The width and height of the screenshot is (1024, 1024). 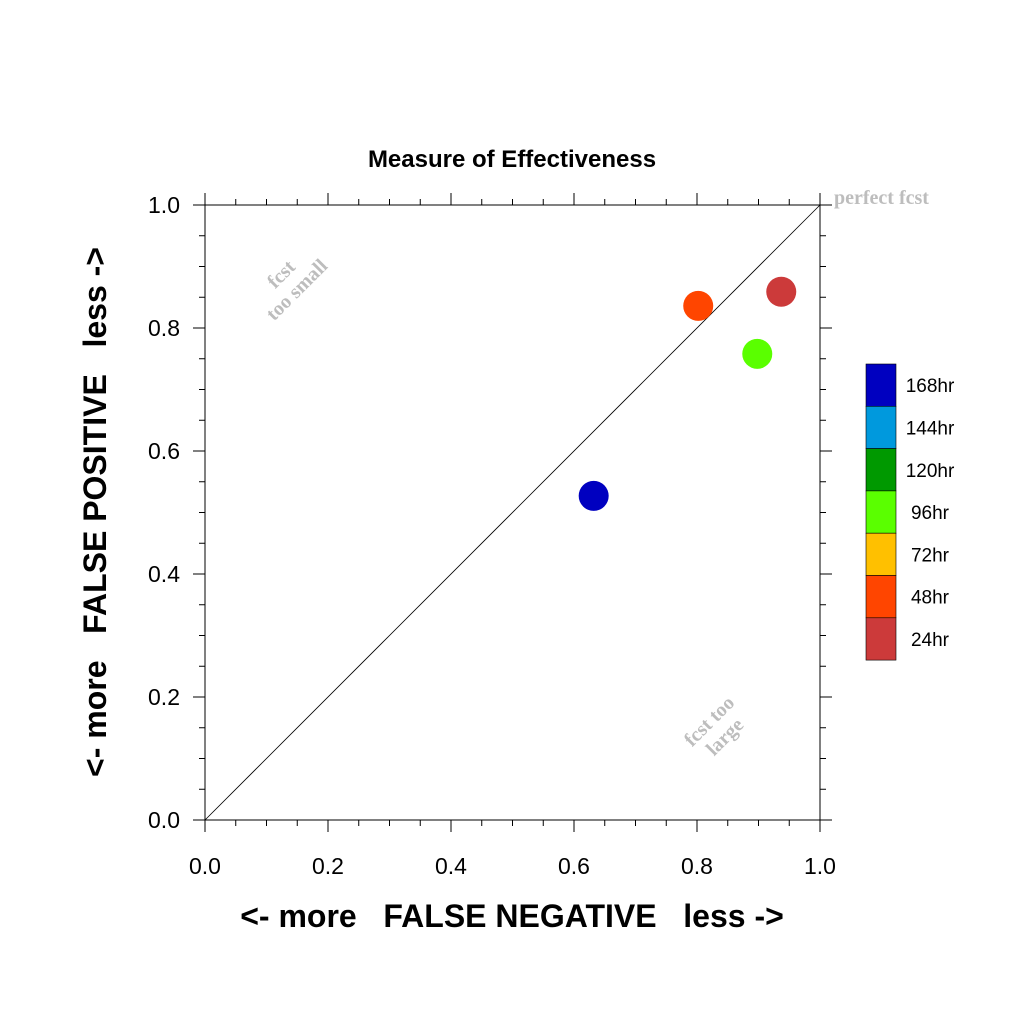 What do you see at coordinates (164, 574) in the screenshot?
I see `y-tick-label: 0.4` at bounding box center [164, 574].